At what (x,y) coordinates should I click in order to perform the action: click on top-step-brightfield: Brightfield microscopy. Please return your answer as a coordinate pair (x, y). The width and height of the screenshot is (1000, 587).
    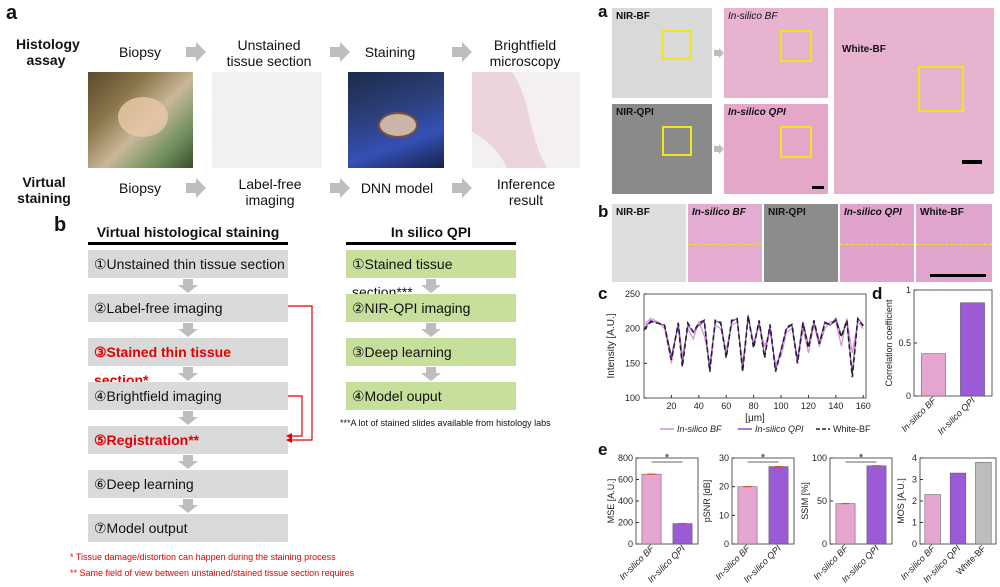
    Looking at the image, I should click on (525, 53).